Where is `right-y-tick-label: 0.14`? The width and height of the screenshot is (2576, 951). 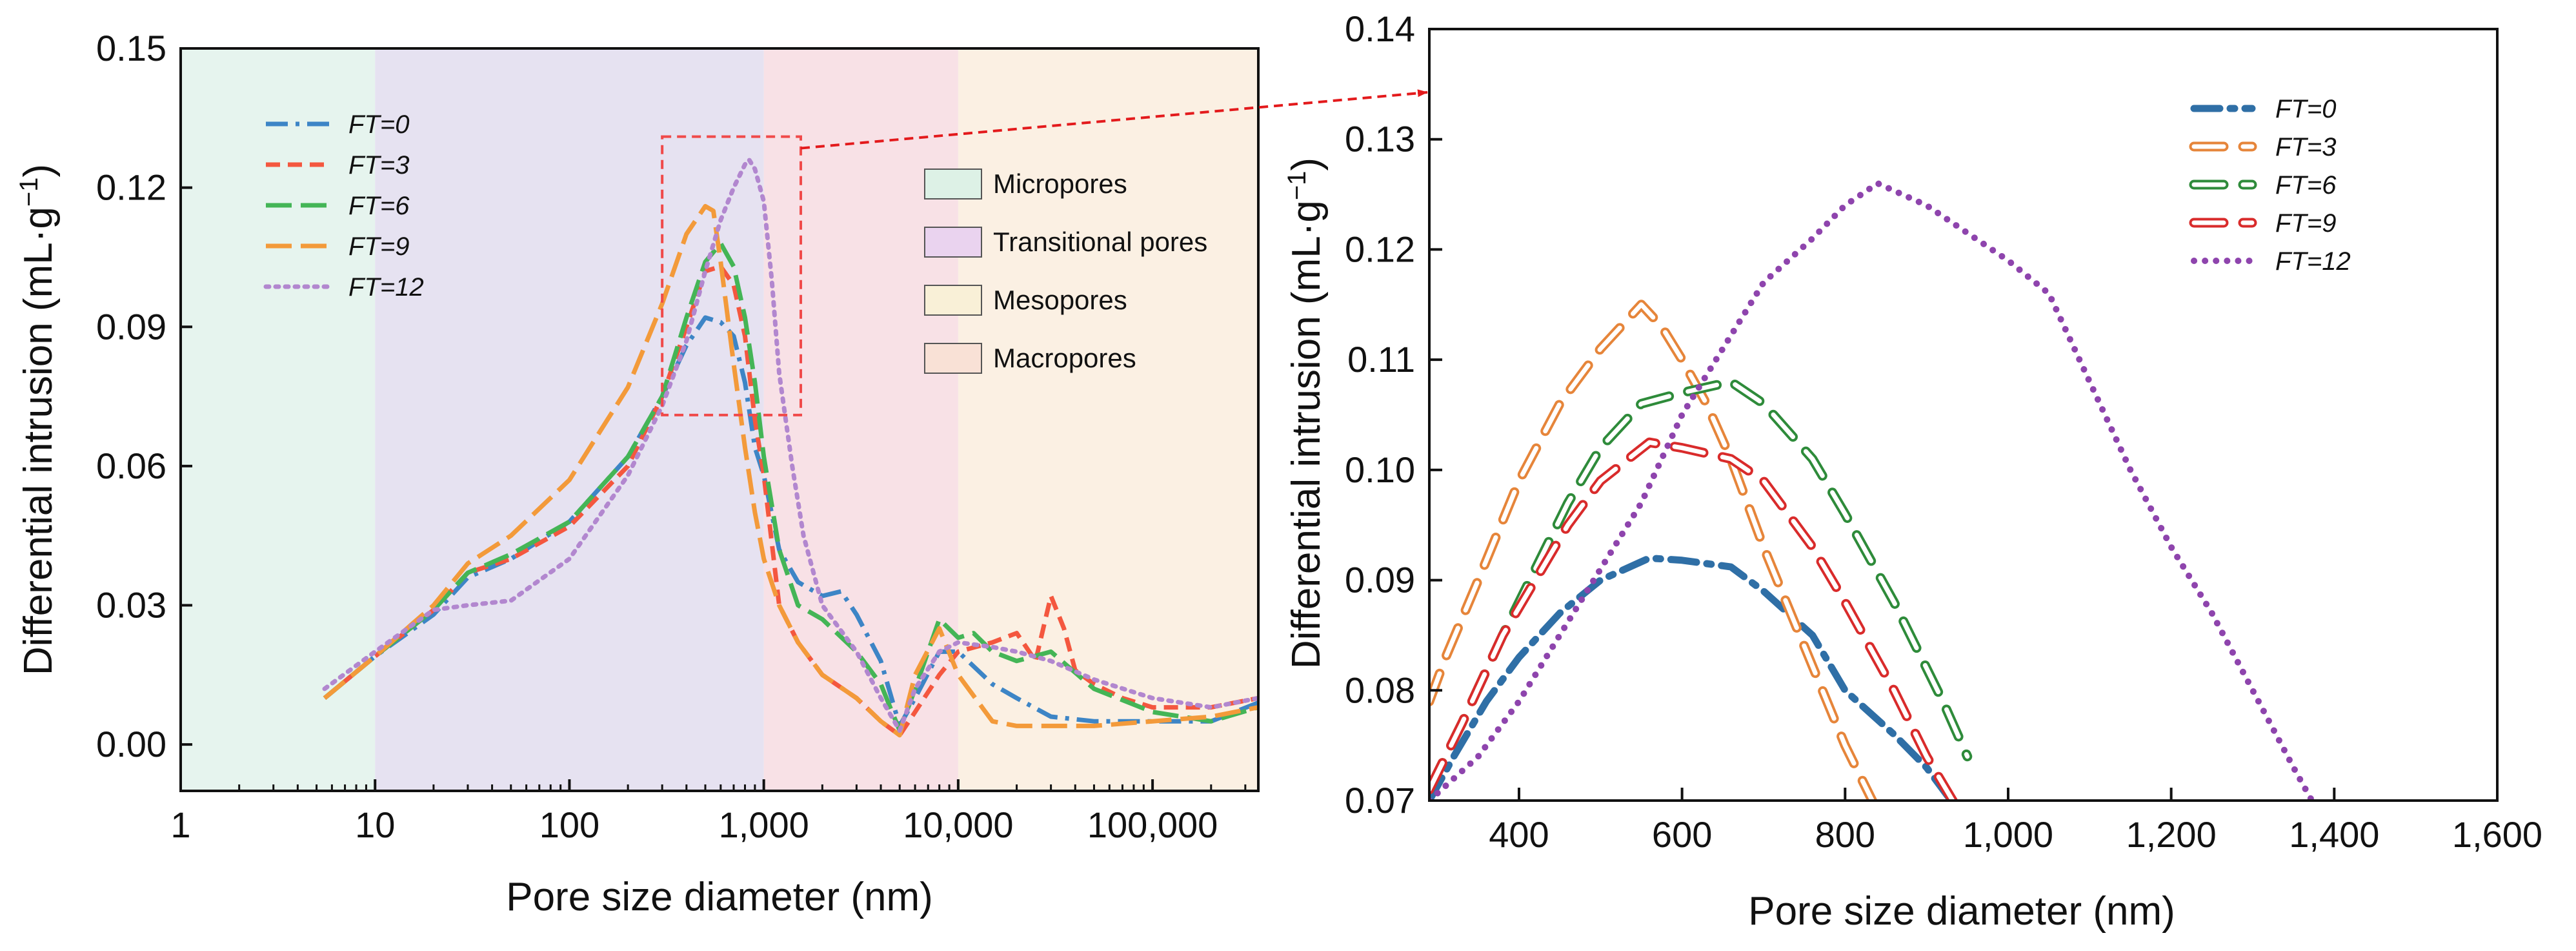
right-y-tick-label: 0.14 is located at coordinates (1380, 28).